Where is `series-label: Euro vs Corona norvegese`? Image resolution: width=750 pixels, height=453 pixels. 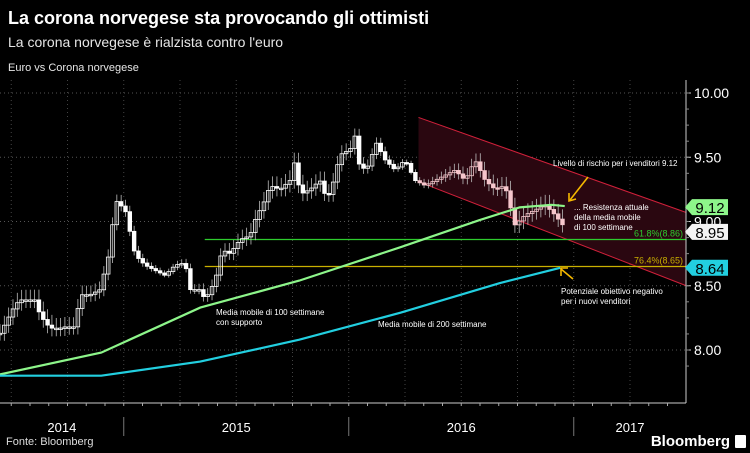
series-label: Euro vs Corona norvegese is located at coordinates (73, 68).